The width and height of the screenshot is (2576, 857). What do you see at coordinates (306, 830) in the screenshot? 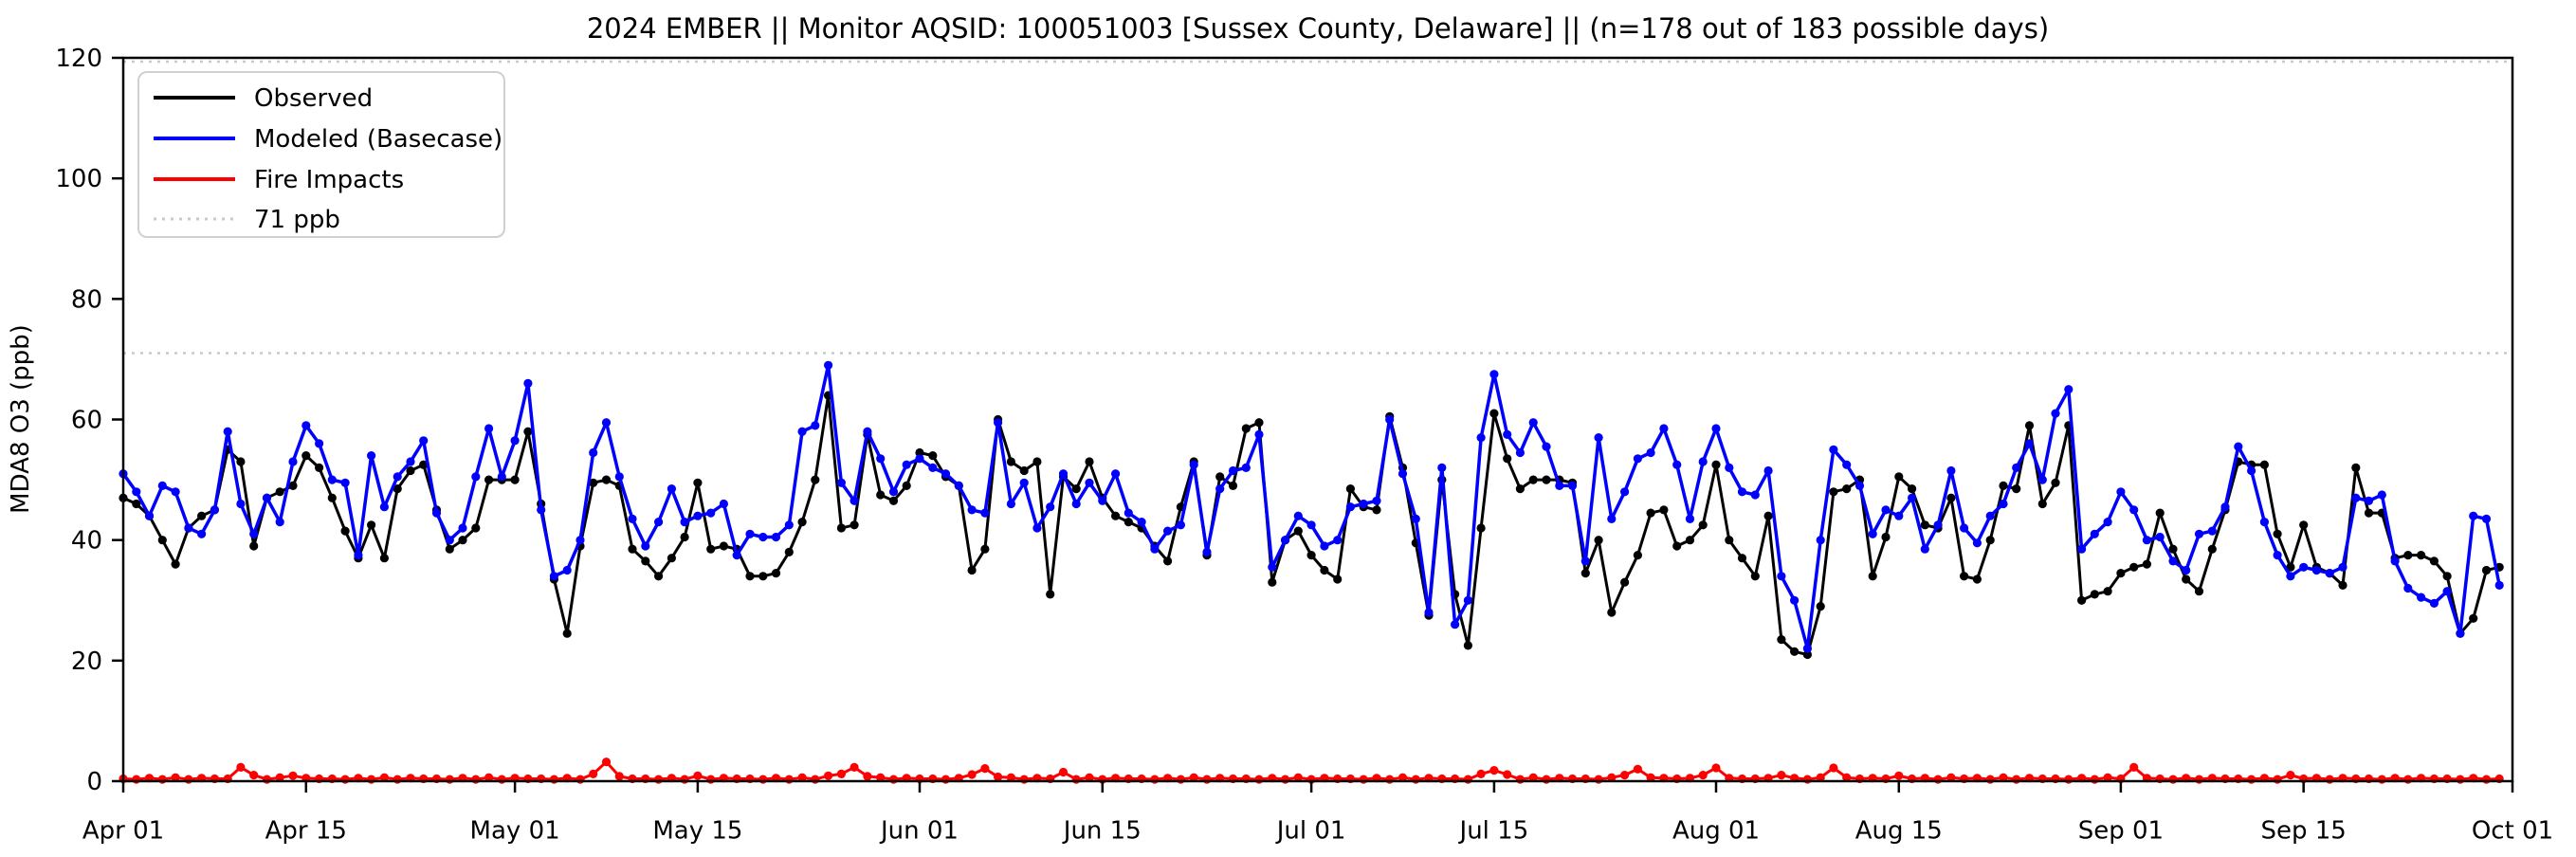
I see `x-tick-label: Apr 15` at bounding box center [306, 830].